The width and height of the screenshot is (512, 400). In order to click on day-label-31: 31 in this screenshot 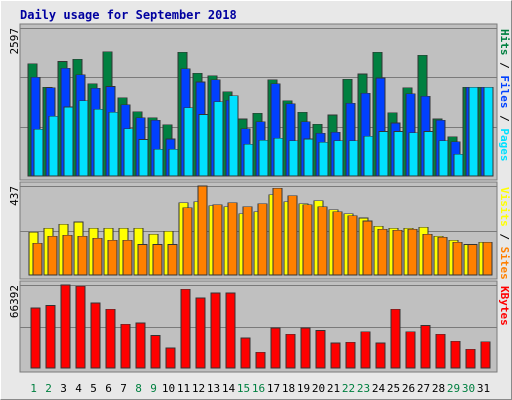, I will do `click(483, 388)`.